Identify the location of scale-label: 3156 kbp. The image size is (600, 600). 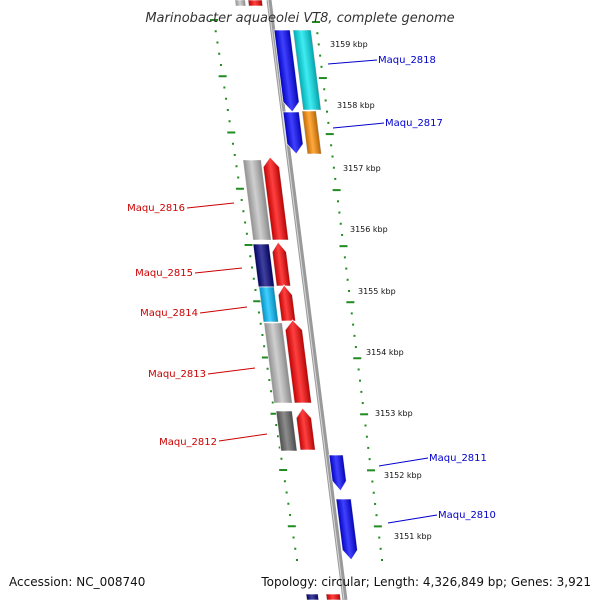
(369, 229).